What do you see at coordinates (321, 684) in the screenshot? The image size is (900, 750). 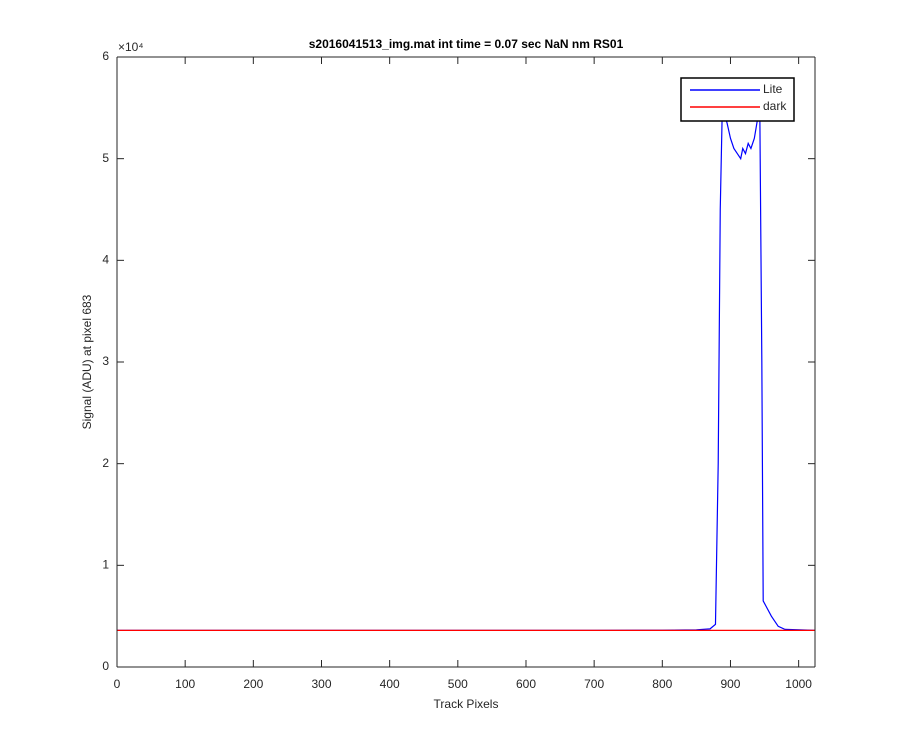 I see `x-tick-label: 300` at bounding box center [321, 684].